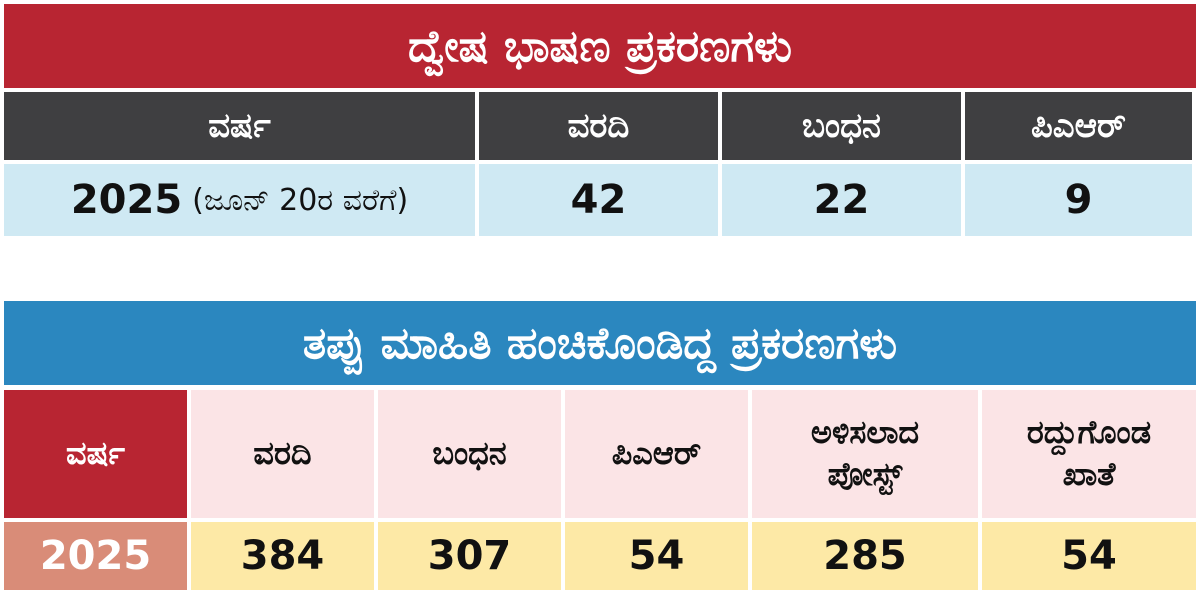  What do you see at coordinates (469, 556) in the screenshot?
I see `cell-arrests: 307` at bounding box center [469, 556].